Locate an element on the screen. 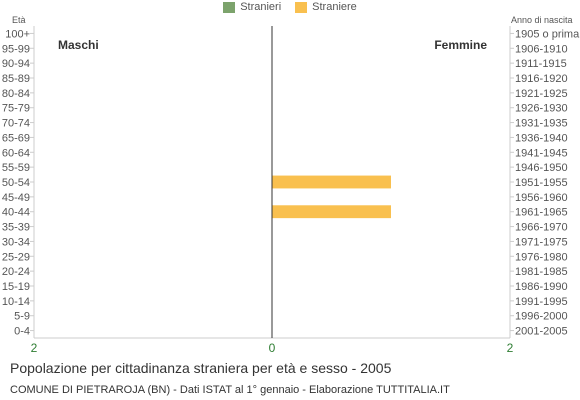 Image resolution: width=580 pixels, height=400 pixels. y-tick-label-age: 100+ is located at coordinates (17, 34).